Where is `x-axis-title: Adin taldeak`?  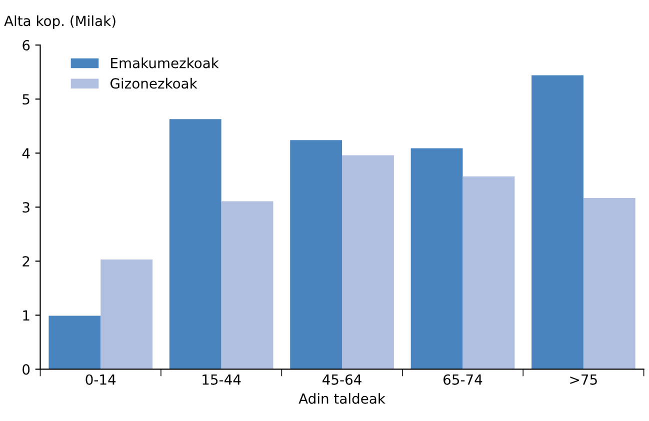 x-axis-title: Adin taldeak is located at coordinates (342, 398).